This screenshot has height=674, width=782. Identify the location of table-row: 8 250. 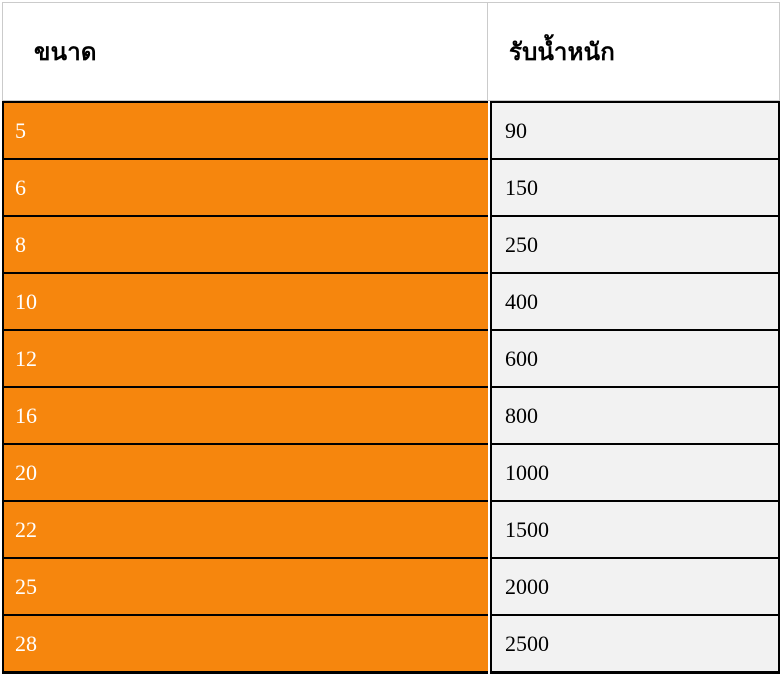
(391, 243).